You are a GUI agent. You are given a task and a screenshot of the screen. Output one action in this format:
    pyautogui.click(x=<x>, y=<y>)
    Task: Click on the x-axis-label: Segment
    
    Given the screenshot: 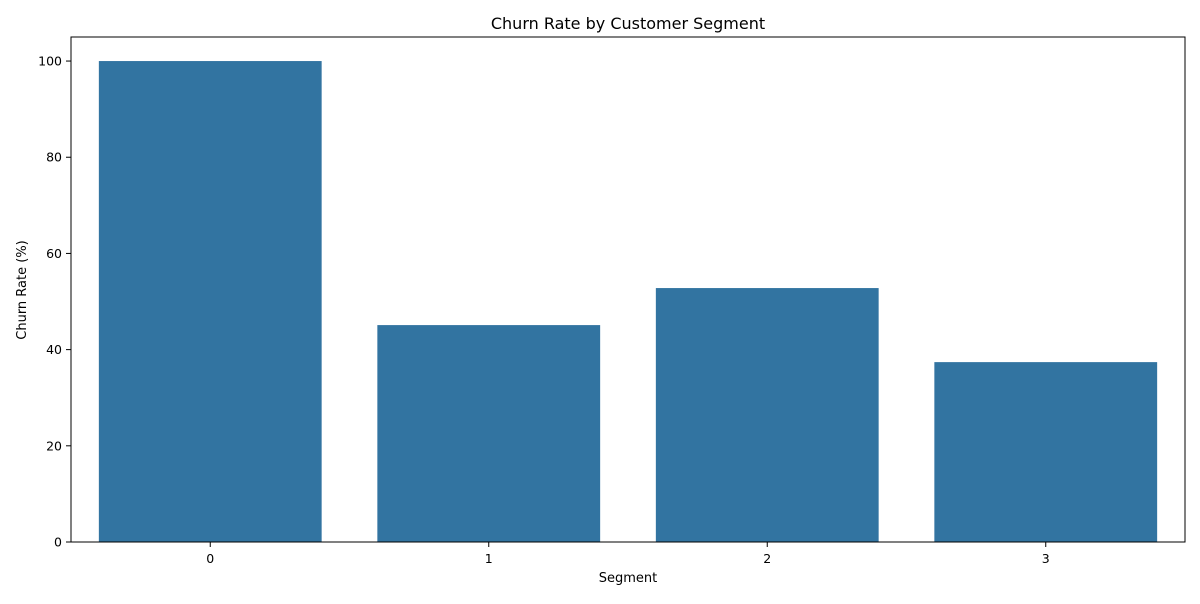 What is the action you would take?
    pyautogui.click(x=628, y=578)
    